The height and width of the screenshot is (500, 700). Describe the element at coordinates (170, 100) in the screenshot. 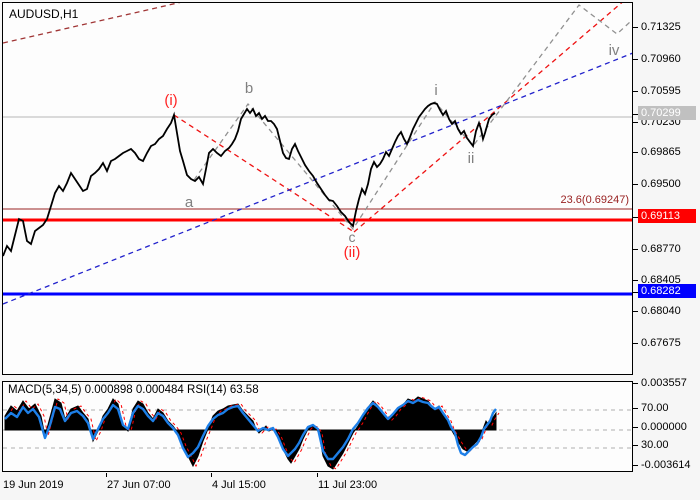

I see `wave-label-pip: (i)` at that location.